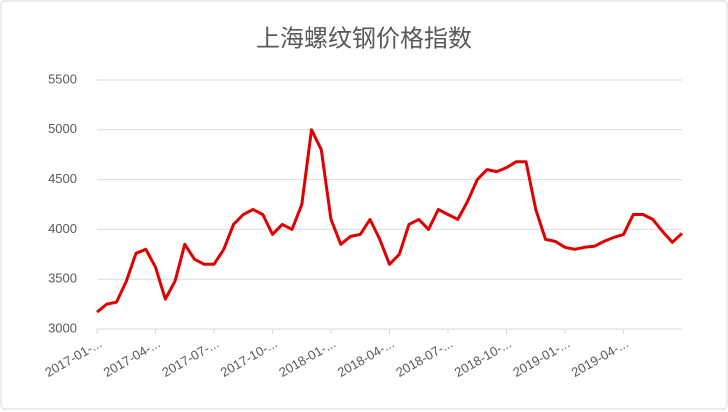 The width and height of the screenshot is (728, 412). I want to click on y-tick-label: 5500, so click(62, 78).